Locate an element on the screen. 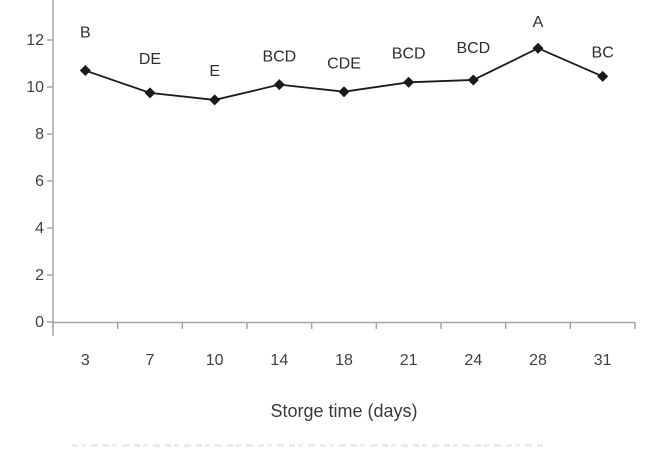 The width and height of the screenshot is (650, 450). y-tick-label: 0 is located at coordinates (39, 322).